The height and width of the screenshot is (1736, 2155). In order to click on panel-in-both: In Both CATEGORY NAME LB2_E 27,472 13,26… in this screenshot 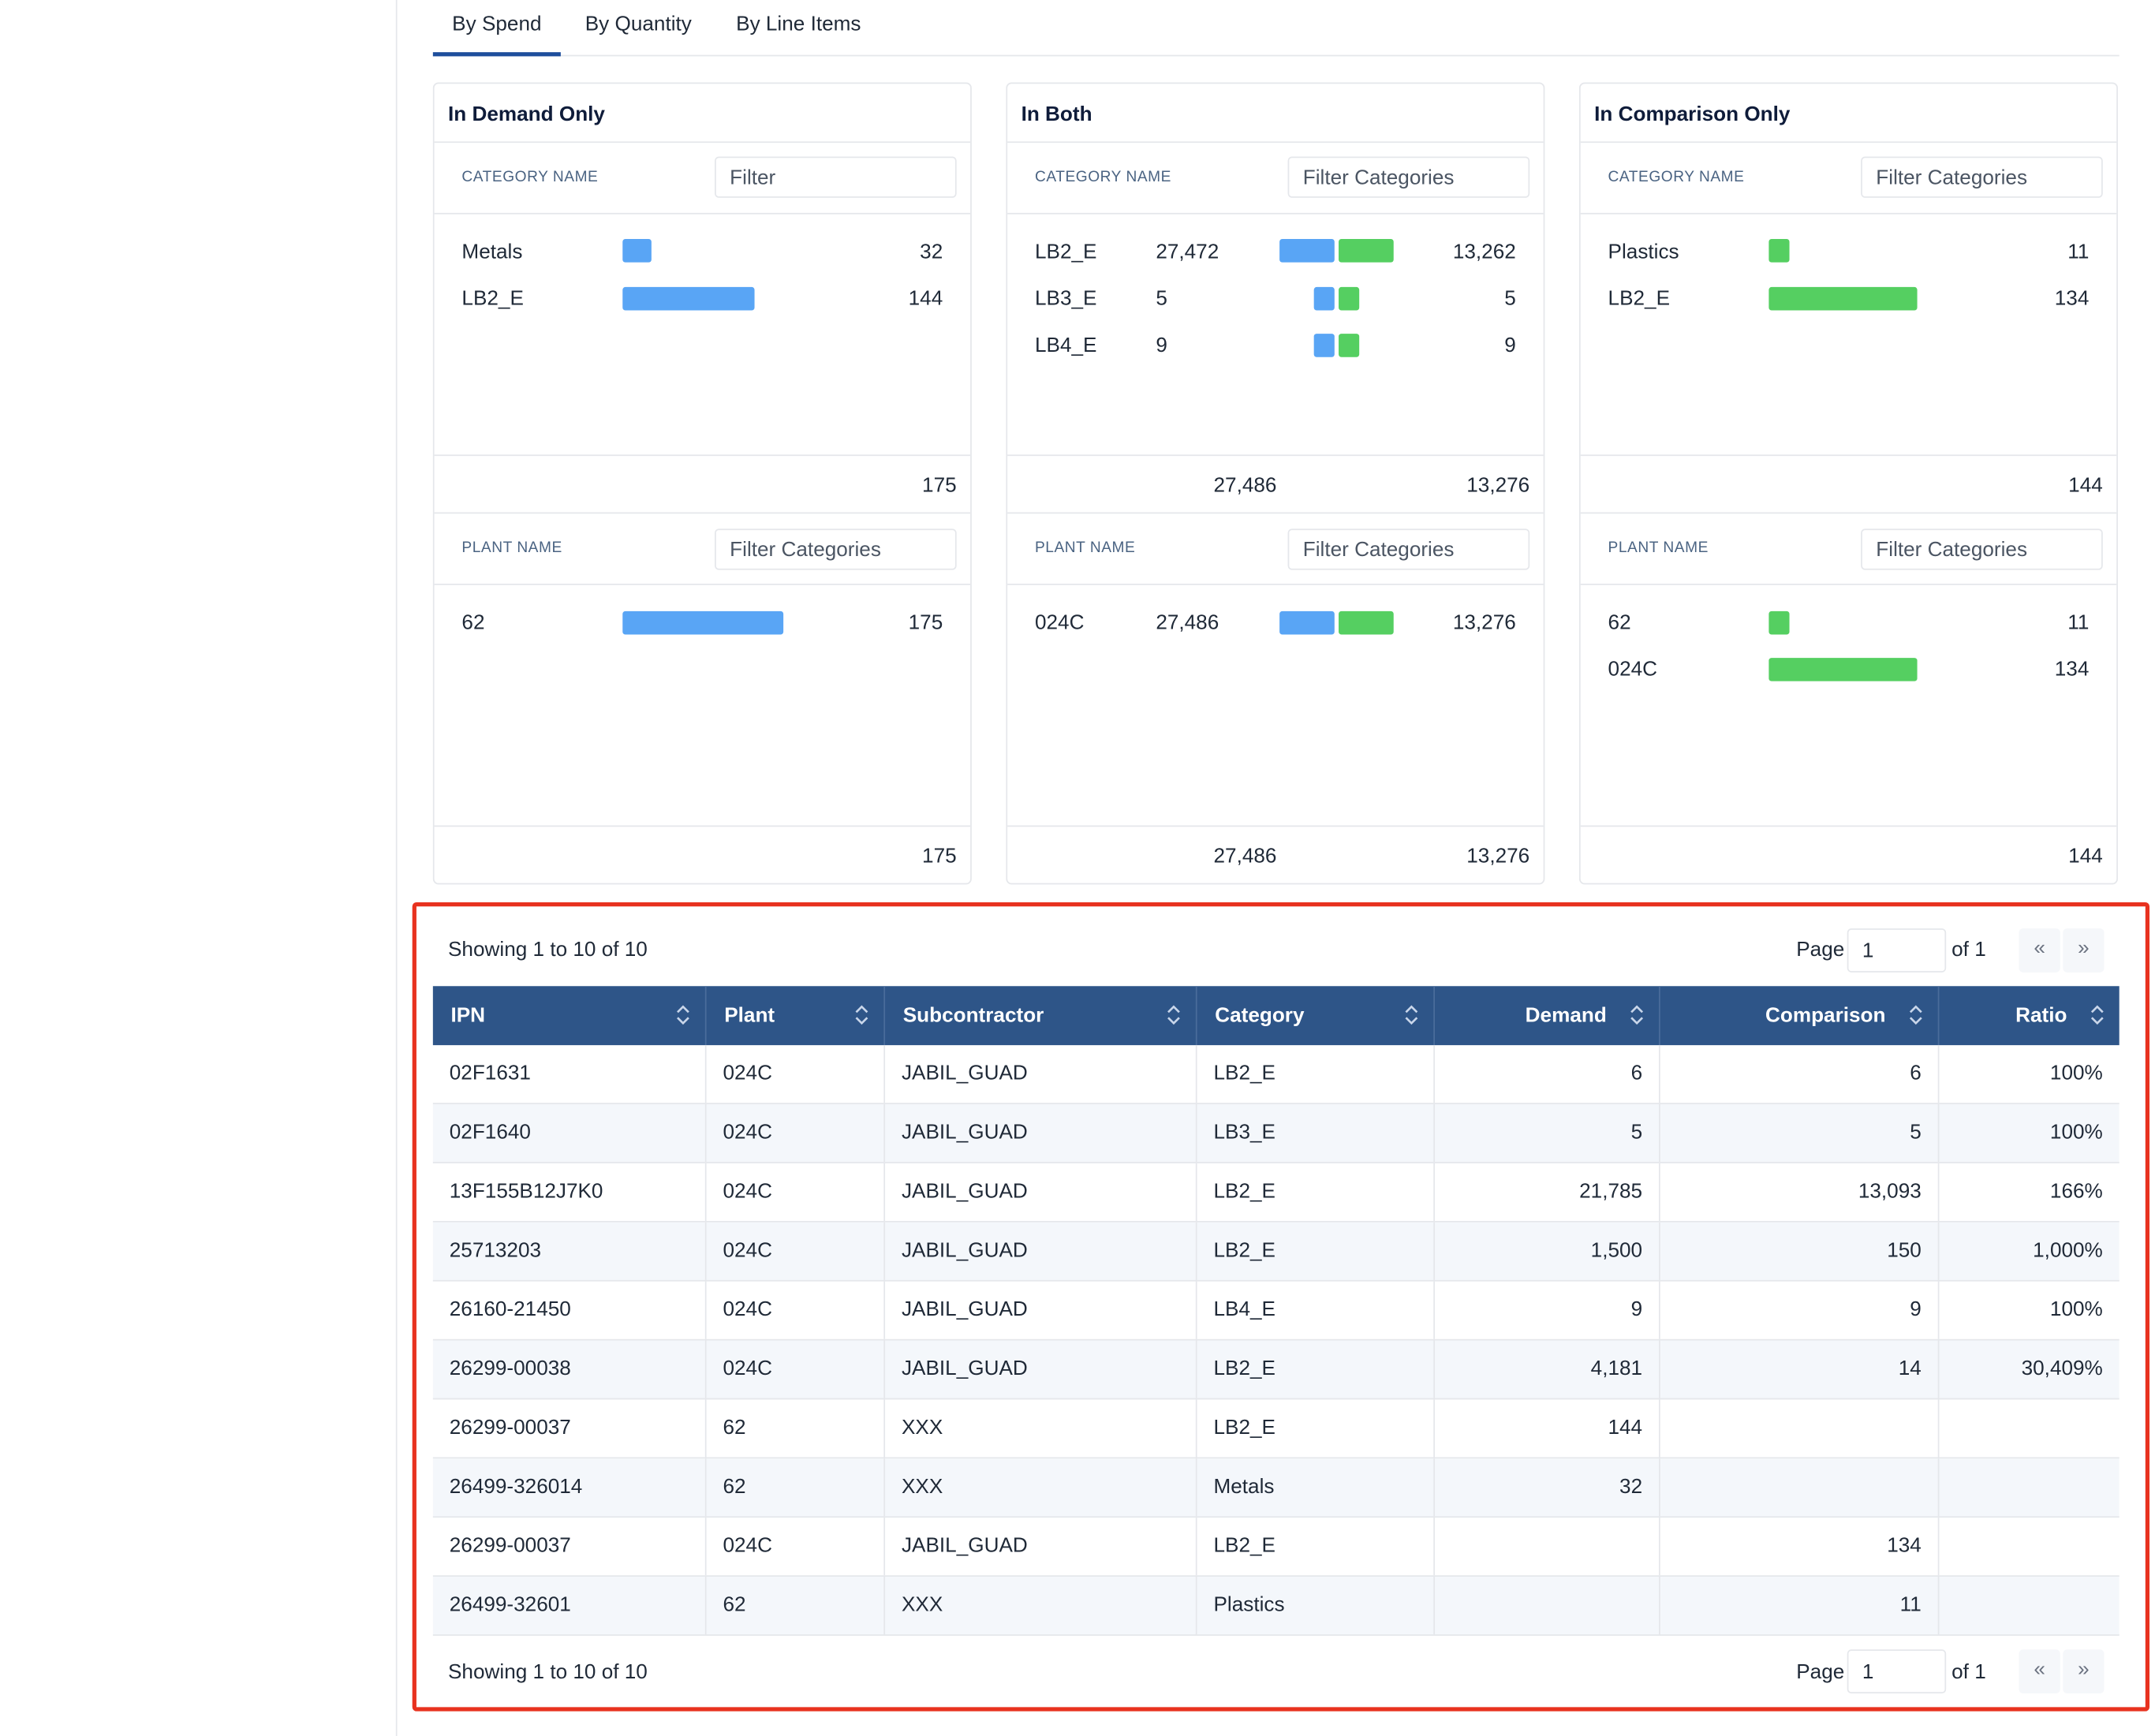, I will do `click(1275, 483)`.